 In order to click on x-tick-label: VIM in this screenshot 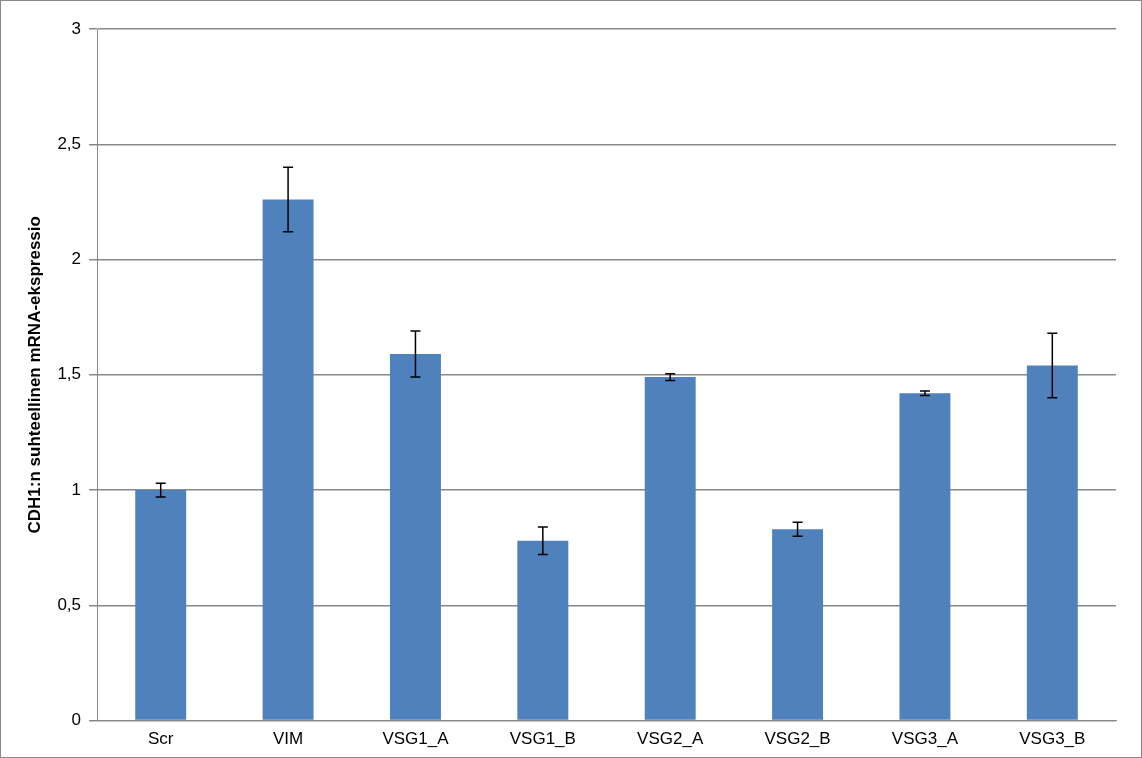, I will do `click(288, 739)`.